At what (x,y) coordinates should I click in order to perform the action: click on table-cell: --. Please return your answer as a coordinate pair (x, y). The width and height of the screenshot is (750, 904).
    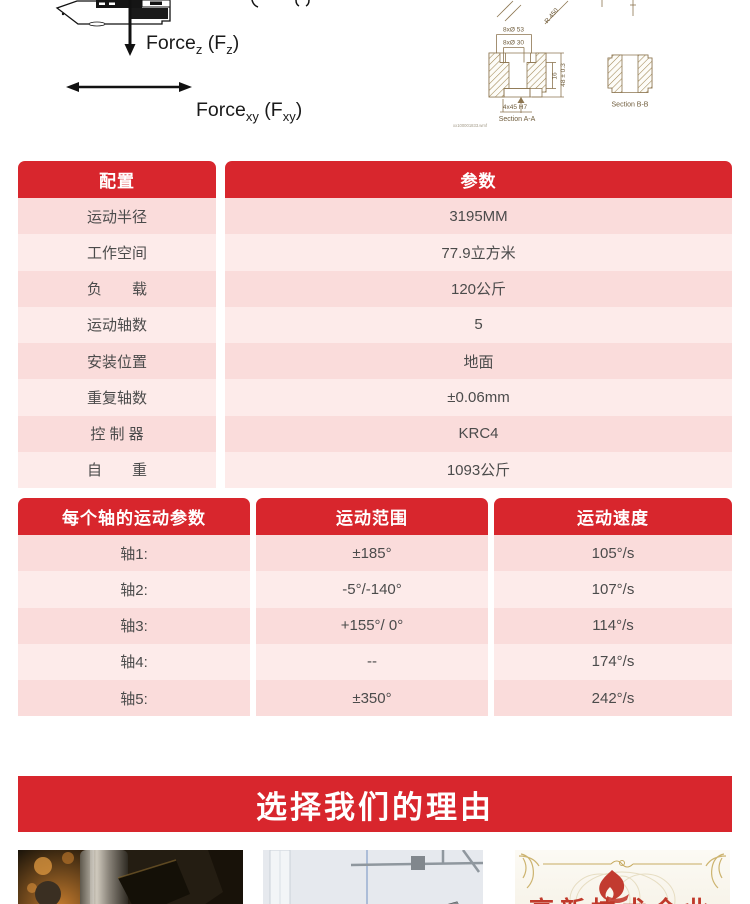
    Looking at the image, I should click on (372, 661).